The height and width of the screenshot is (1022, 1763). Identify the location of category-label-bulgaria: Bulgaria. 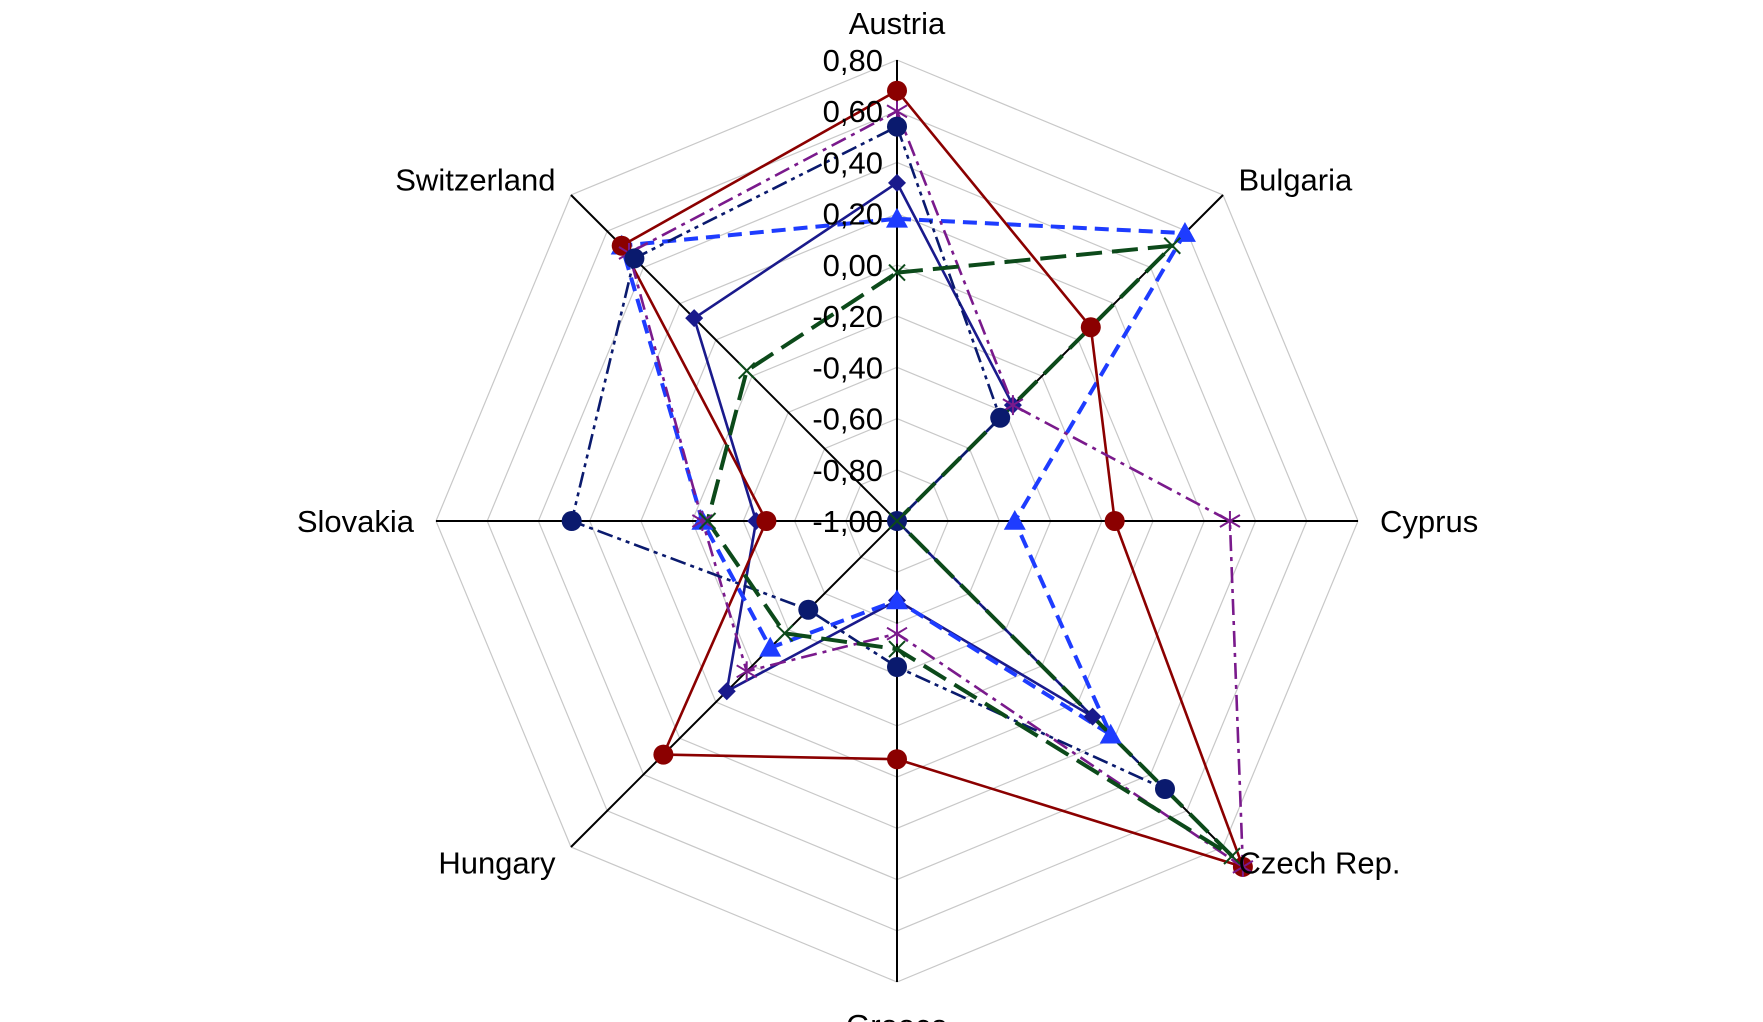
(1296, 180).